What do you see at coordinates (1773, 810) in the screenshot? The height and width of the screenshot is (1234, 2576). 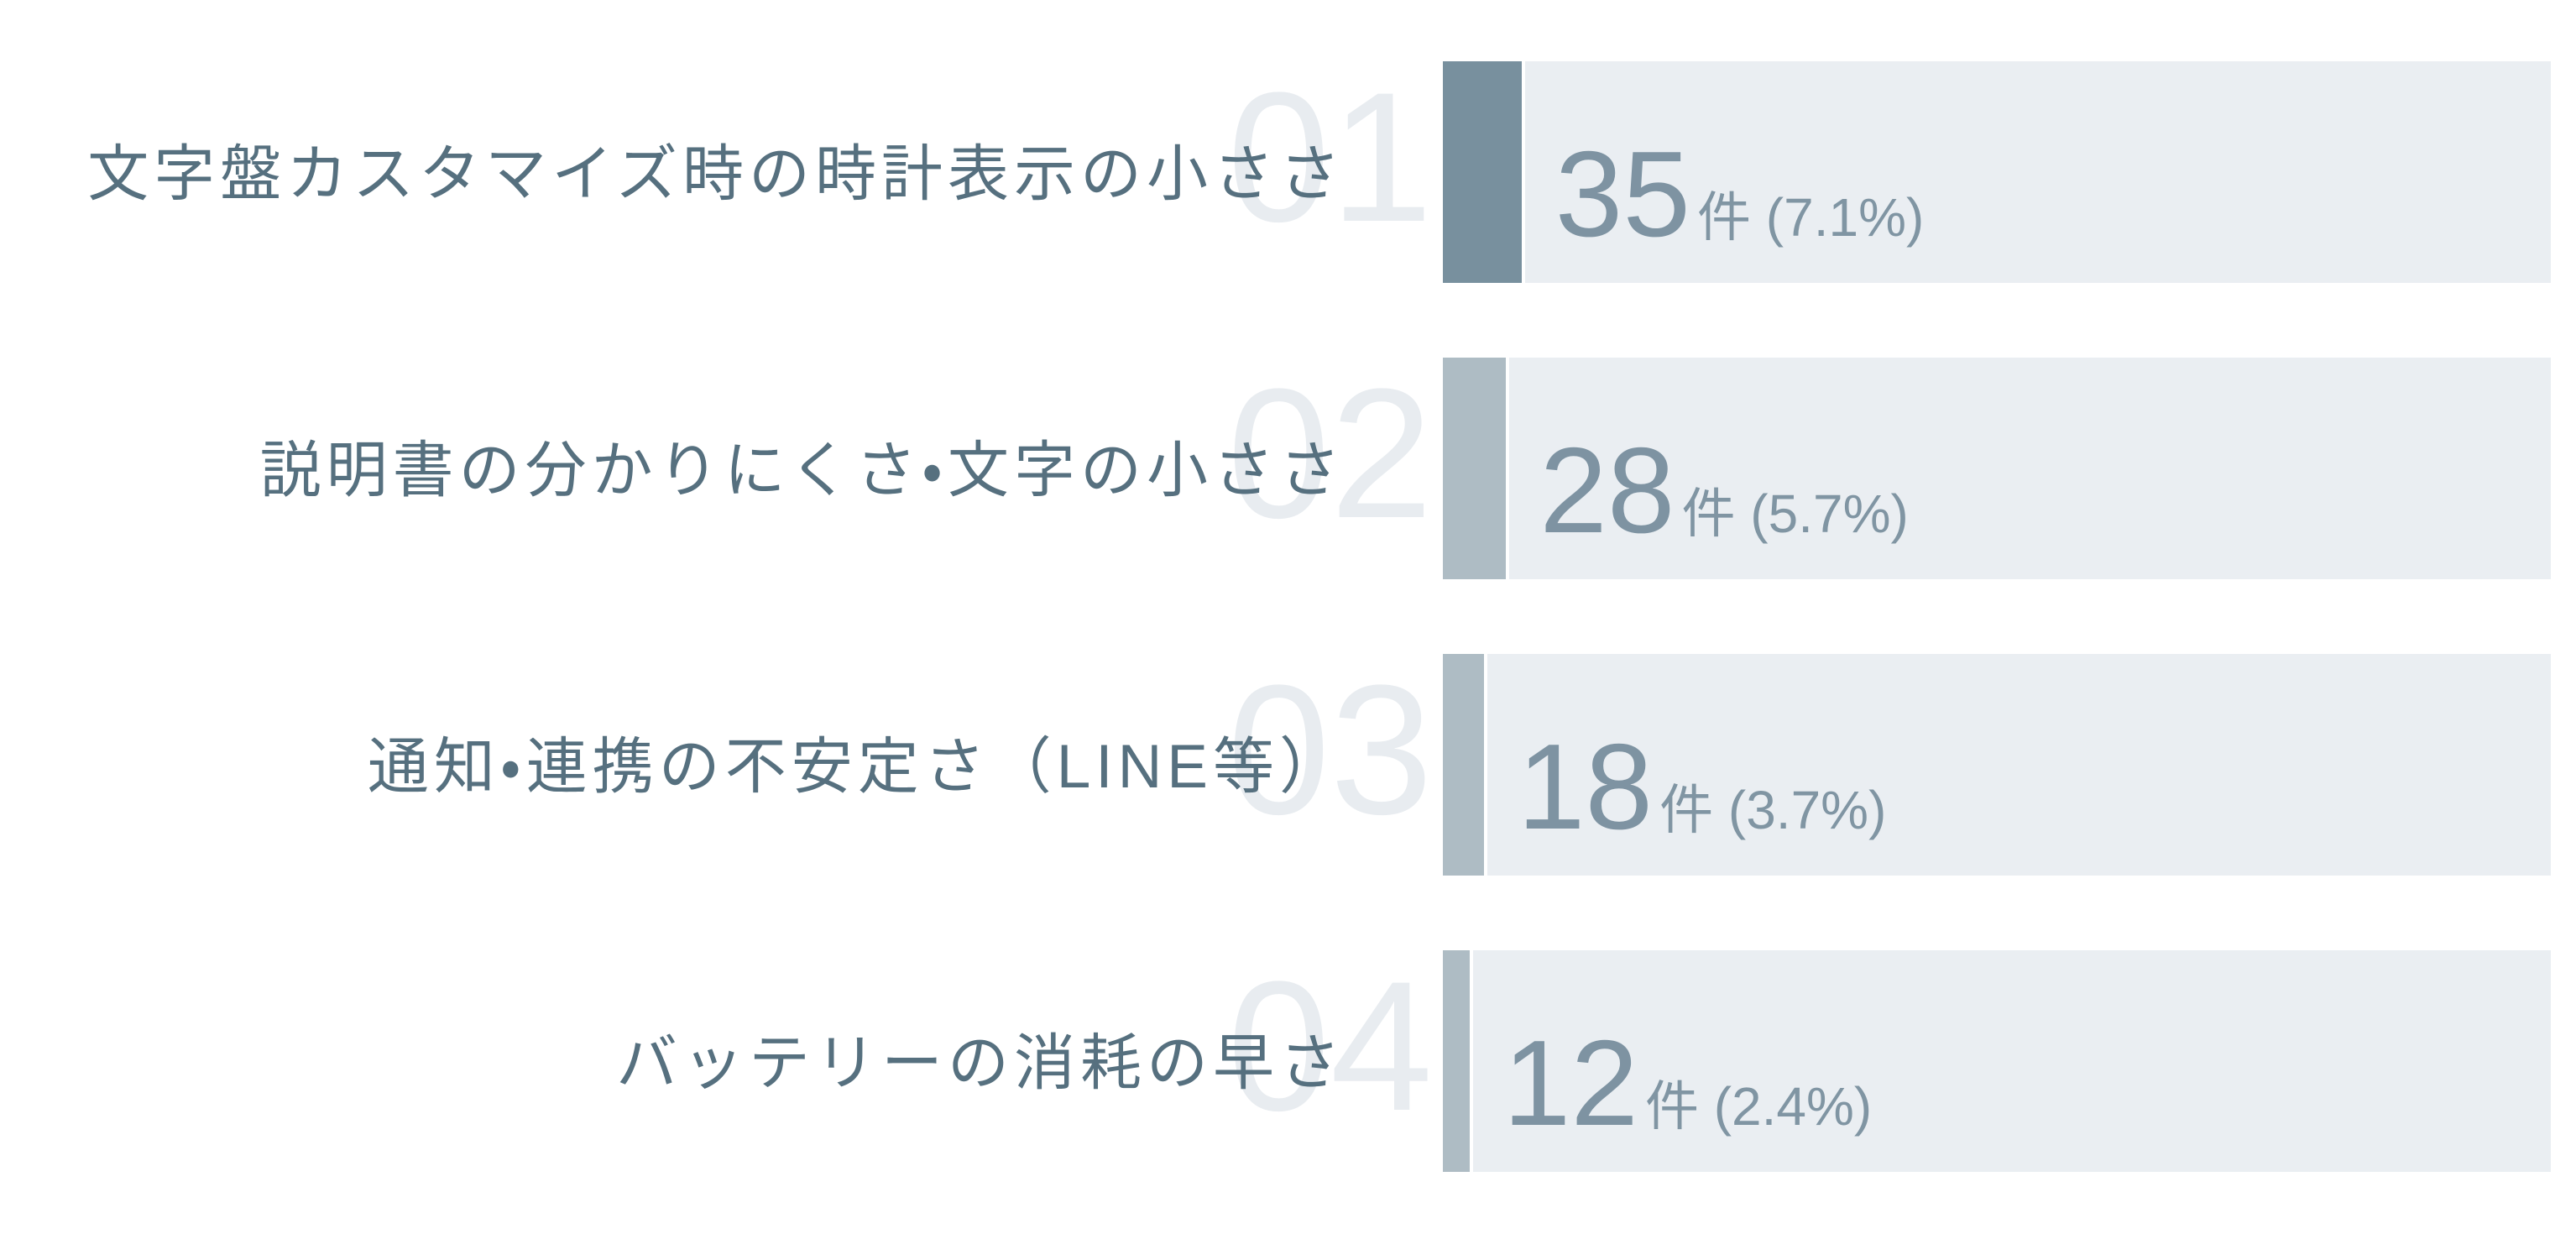 I see `row-3-count-unit-pct: 件 (3.7%)` at bounding box center [1773, 810].